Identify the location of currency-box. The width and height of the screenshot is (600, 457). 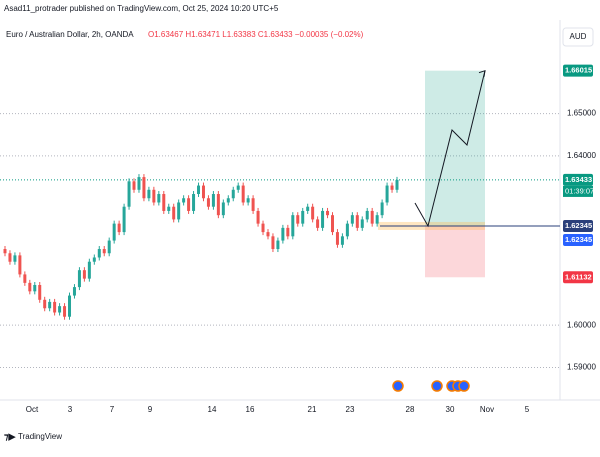
(578, 37).